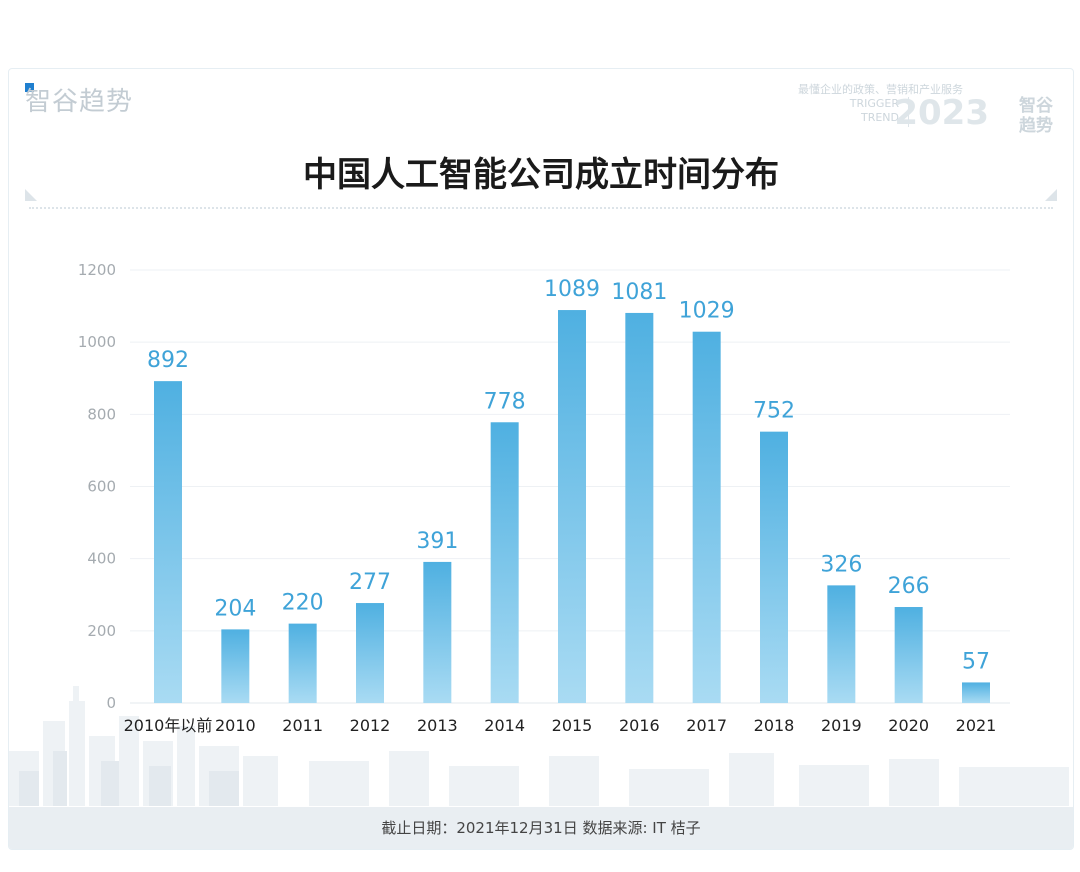 The width and height of the screenshot is (1080, 872). Describe the element at coordinates (437, 725) in the screenshot. I see `x-tick-label: 2013` at that location.